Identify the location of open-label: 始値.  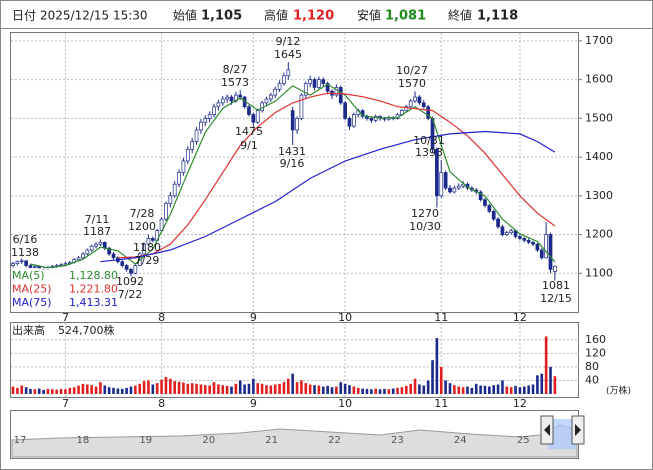
(185, 15).